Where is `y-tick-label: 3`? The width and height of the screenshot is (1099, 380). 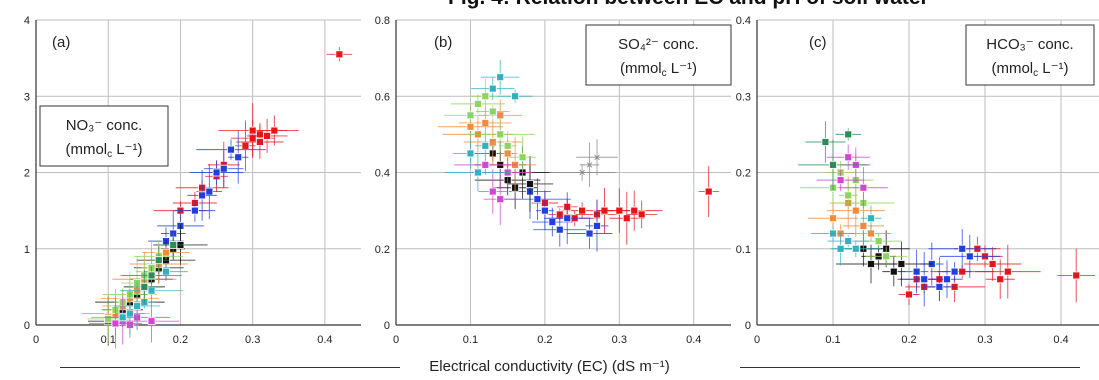
y-tick-label: 3 is located at coordinates (27, 97).